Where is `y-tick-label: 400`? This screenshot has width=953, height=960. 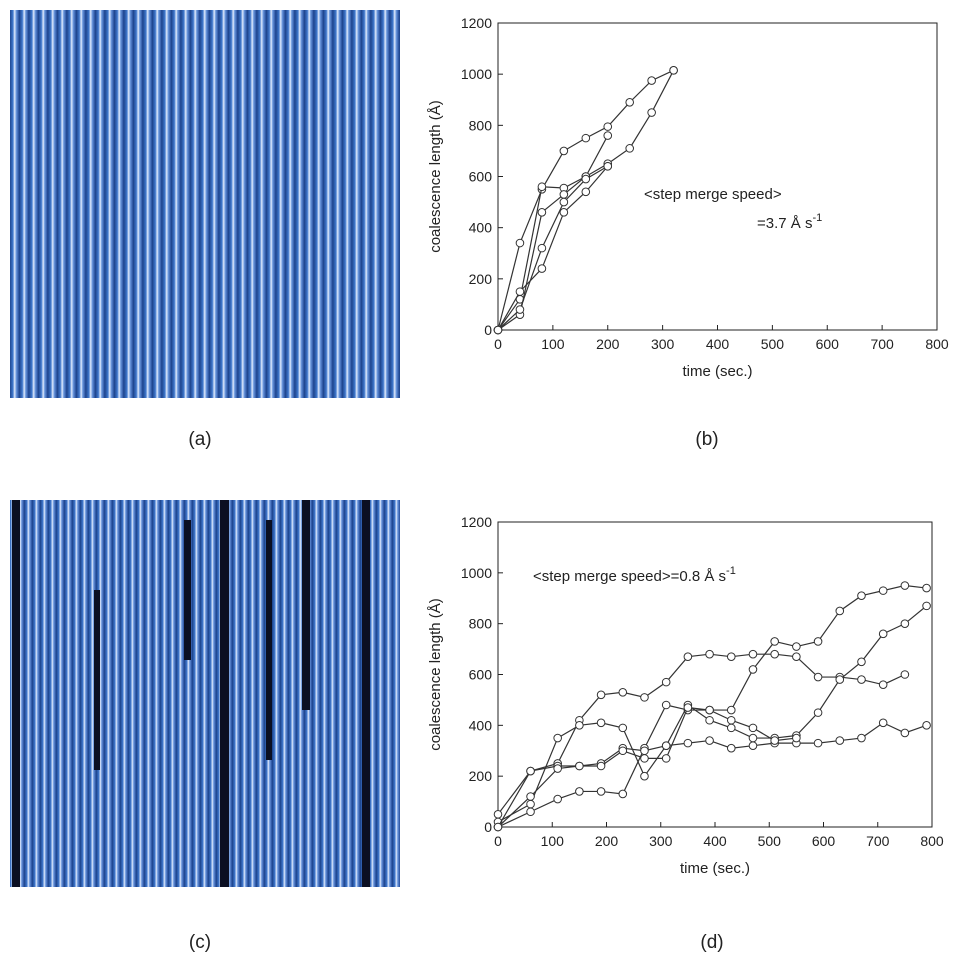
y-tick-label: 400 is located at coordinates (481, 228).